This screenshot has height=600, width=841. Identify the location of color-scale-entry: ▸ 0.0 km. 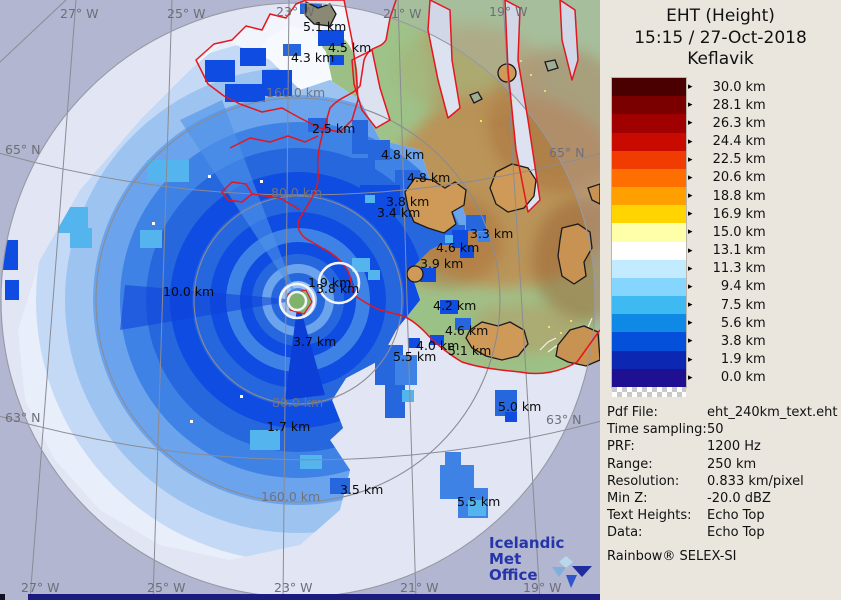
(727, 378).